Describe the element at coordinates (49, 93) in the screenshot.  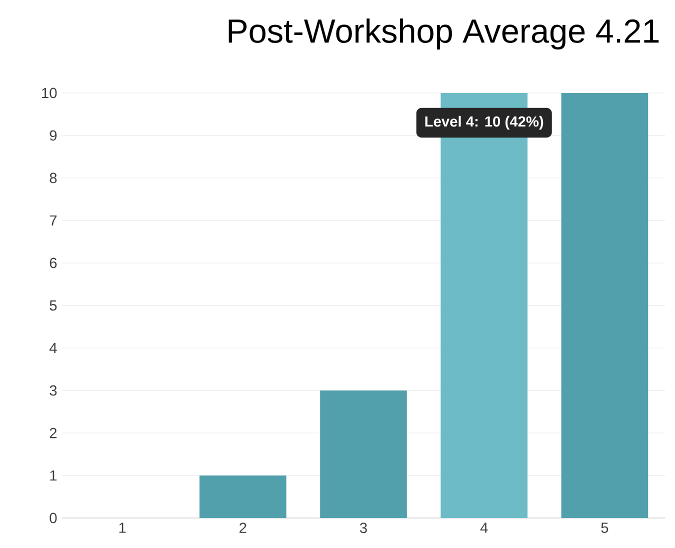
I see `y-tick-label: 10` at that location.